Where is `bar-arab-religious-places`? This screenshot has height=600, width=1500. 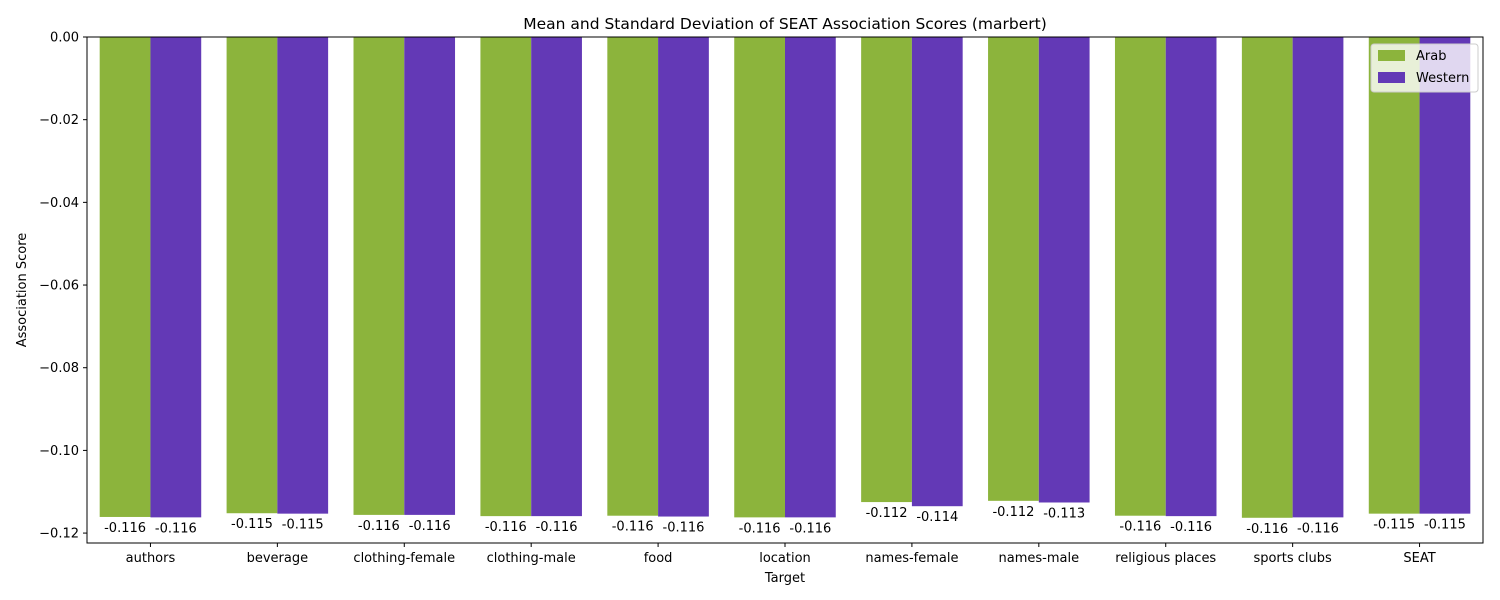 bar-arab-religious-places is located at coordinates (1140, 276).